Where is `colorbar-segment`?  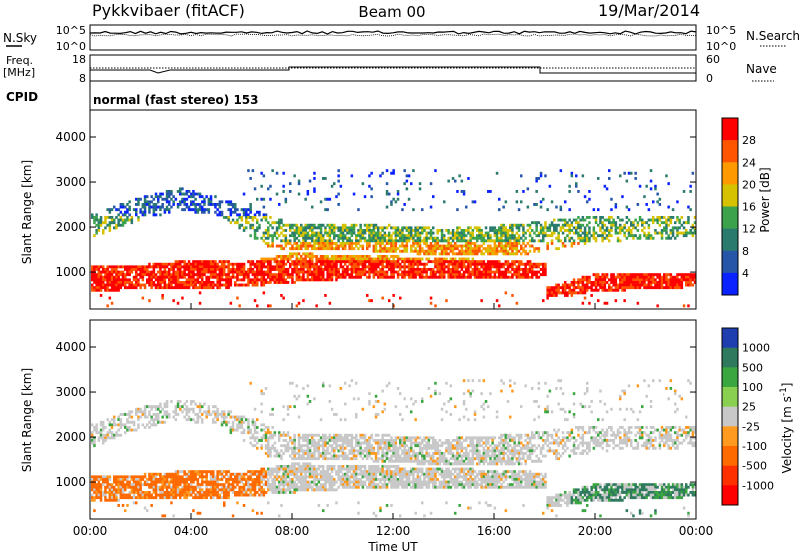 colorbar-segment is located at coordinates (730, 173).